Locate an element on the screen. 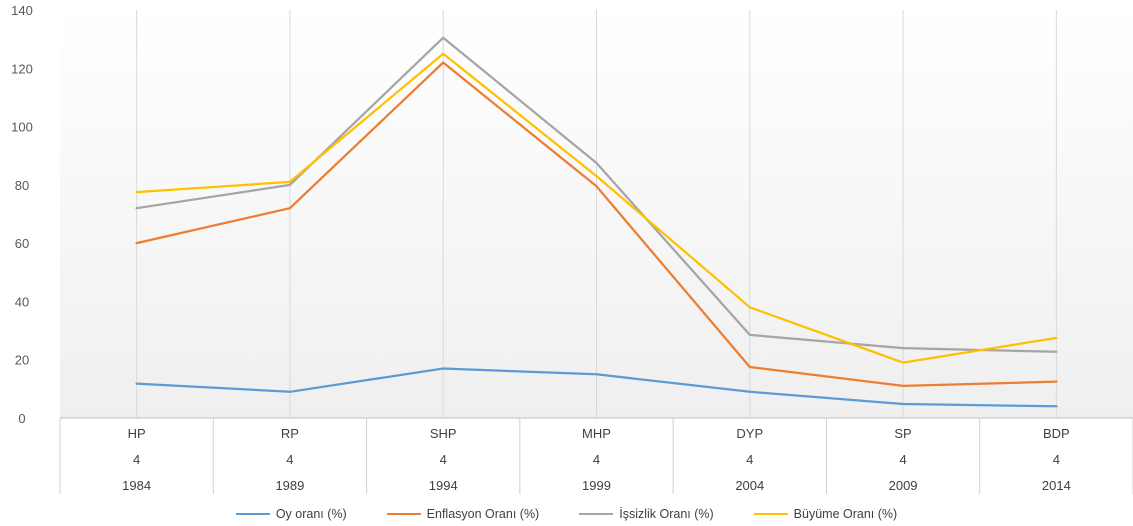  category-party-label: HP is located at coordinates (137, 433).